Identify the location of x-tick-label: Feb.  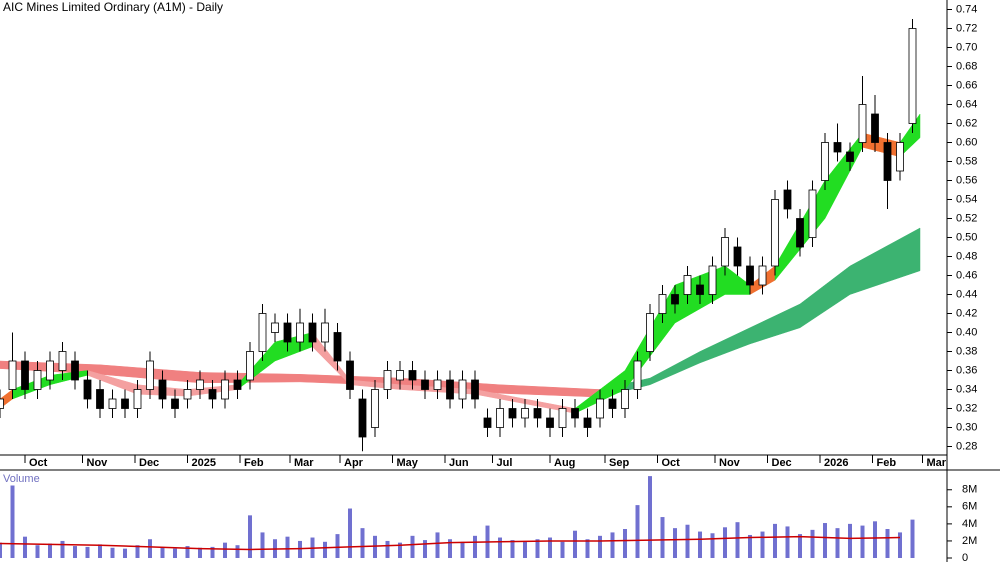
(887, 463).